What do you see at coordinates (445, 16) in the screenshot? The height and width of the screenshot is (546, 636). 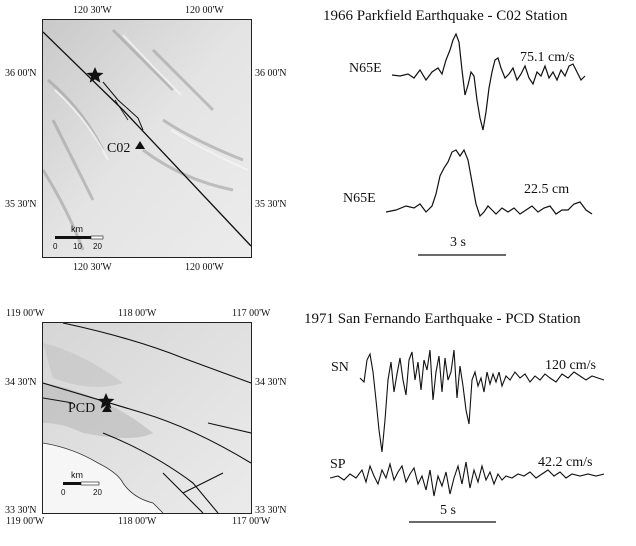 I see `panel1-title: 1966 Parkfield Earthquake - C02 Station` at bounding box center [445, 16].